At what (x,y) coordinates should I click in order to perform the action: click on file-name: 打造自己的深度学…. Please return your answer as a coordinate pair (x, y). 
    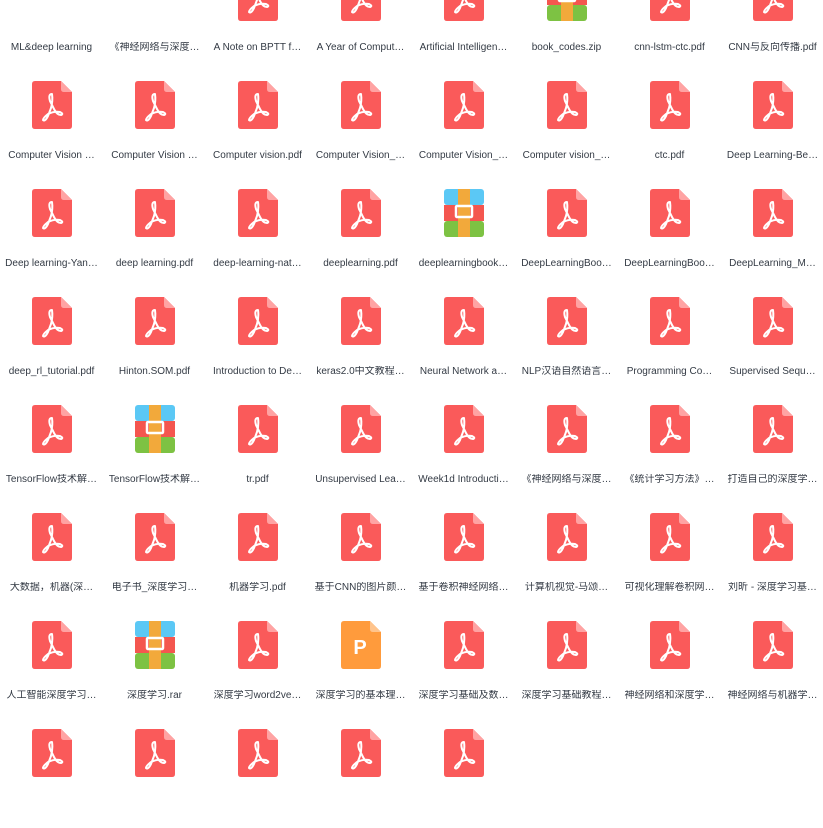
    Looking at the image, I should click on (772, 479).